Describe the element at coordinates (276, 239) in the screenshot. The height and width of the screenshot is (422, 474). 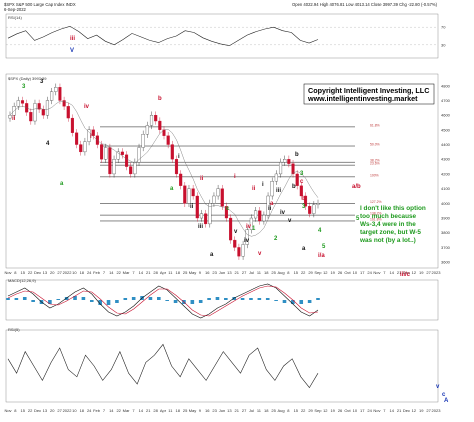
I see `wave-label-green: 2` at that location.